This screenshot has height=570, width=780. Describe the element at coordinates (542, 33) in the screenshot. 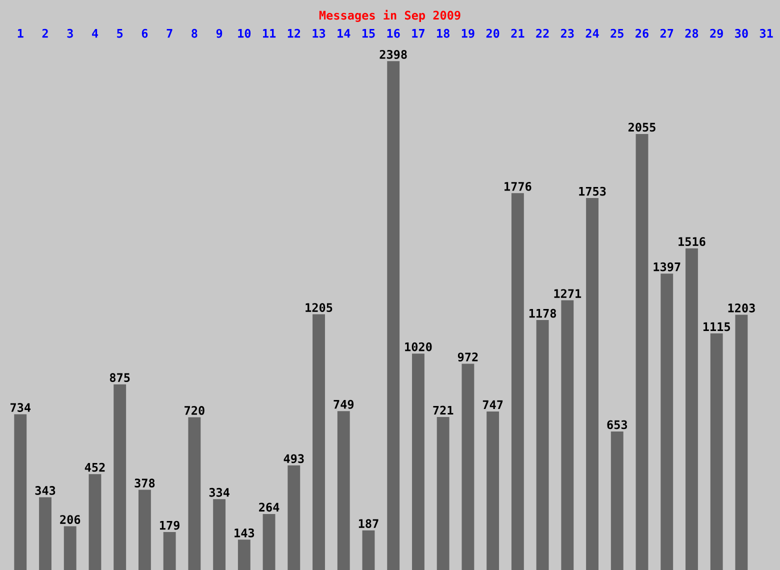

I see `x-tick-label: 22` at that location.